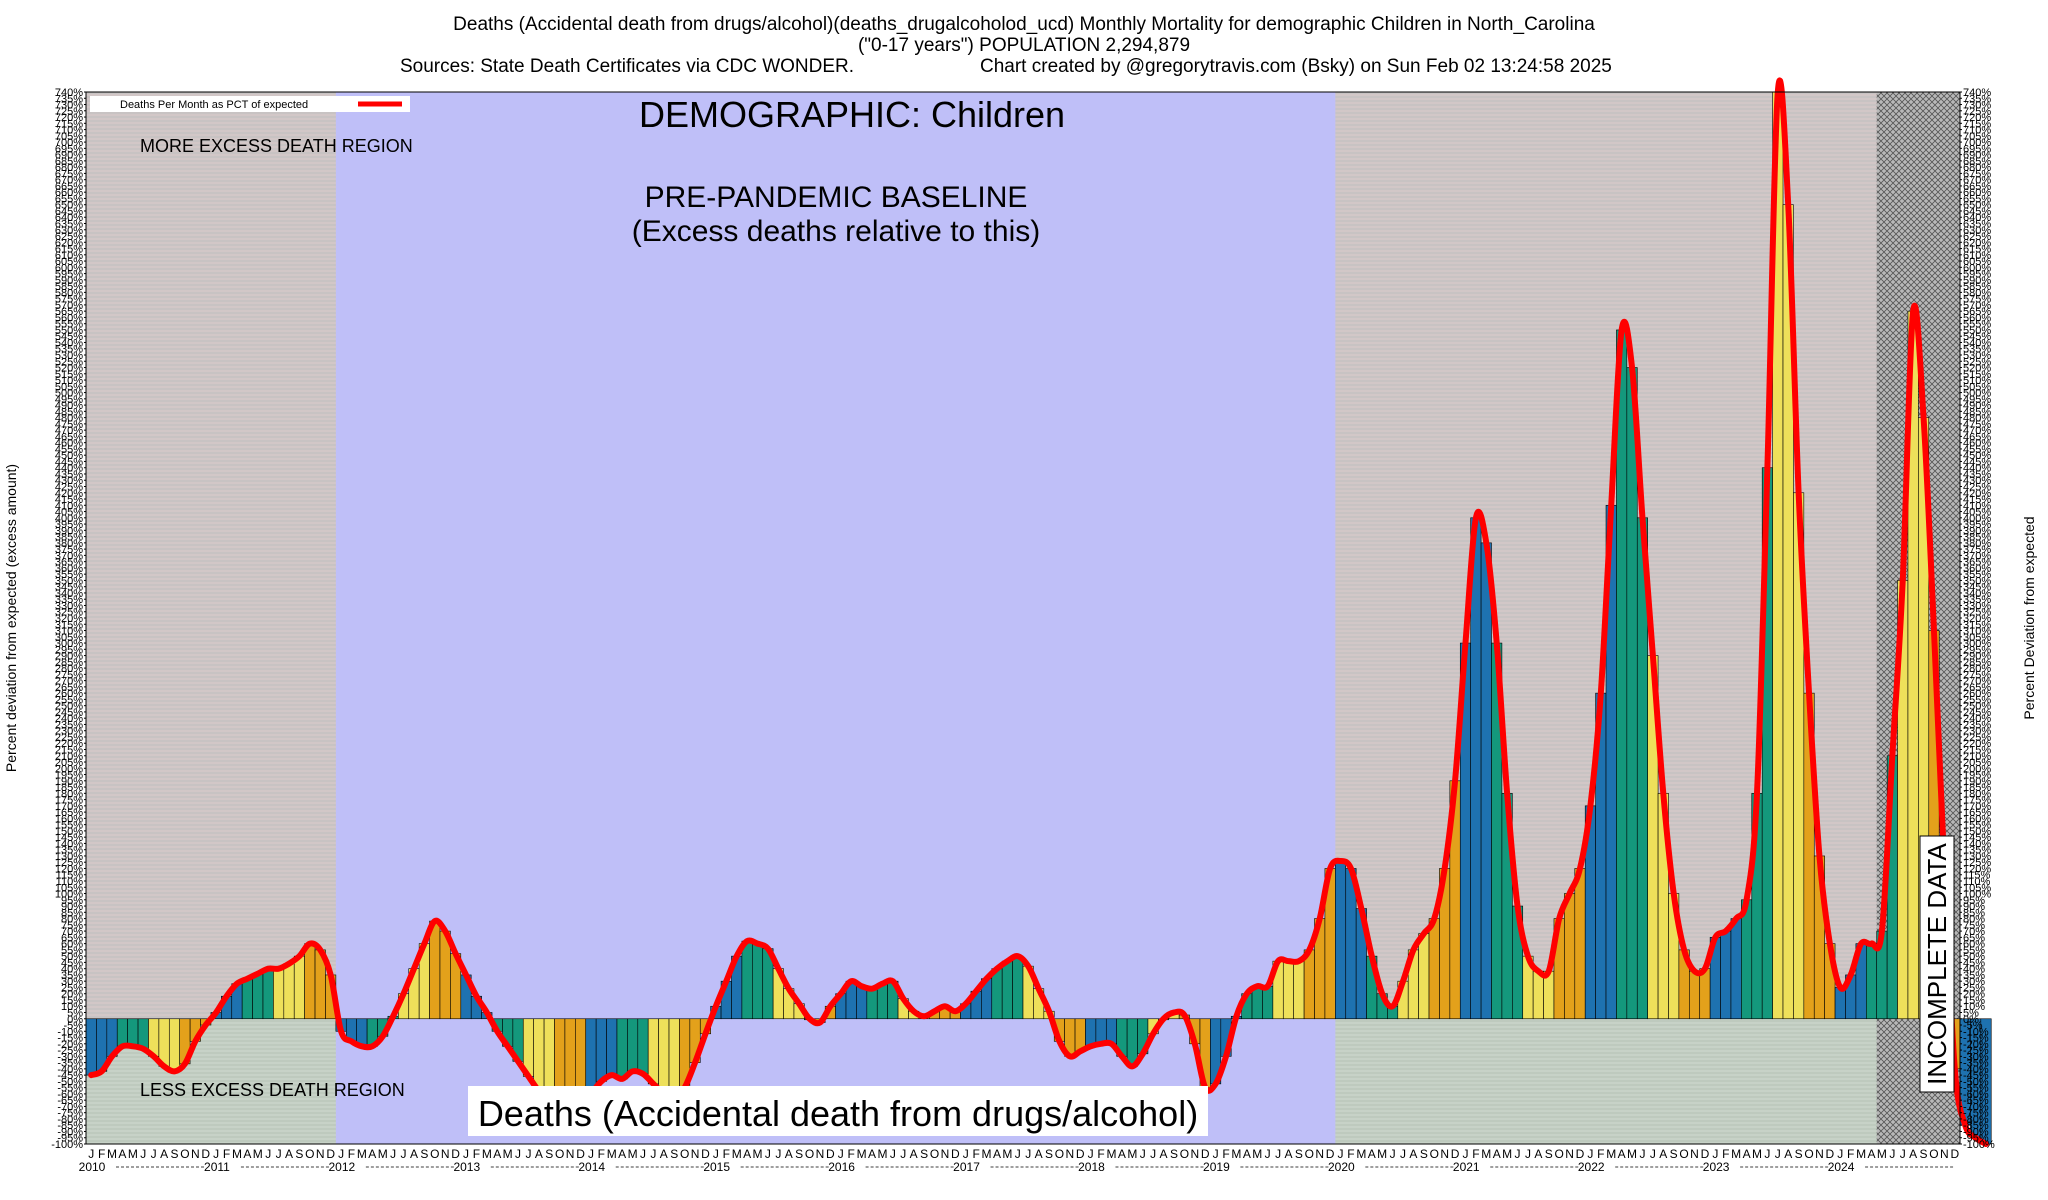 This screenshot has width=2048, height=1200. What do you see at coordinates (1977, 556) in the screenshot?
I see `y-tick-label-right: 370%` at bounding box center [1977, 556].